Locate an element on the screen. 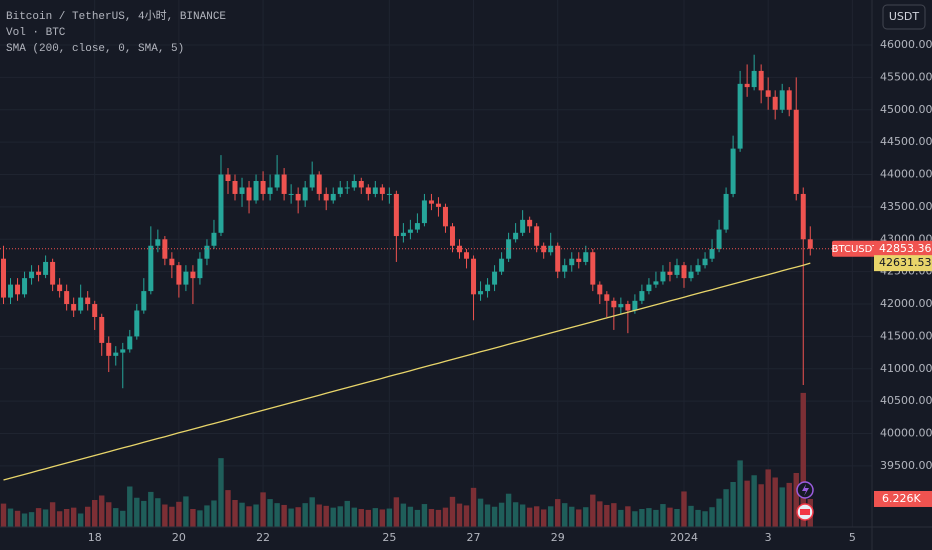 Image resolution: width=932 pixels, height=550 pixels. x-tick-label: 5 is located at coordinates (852, 537).